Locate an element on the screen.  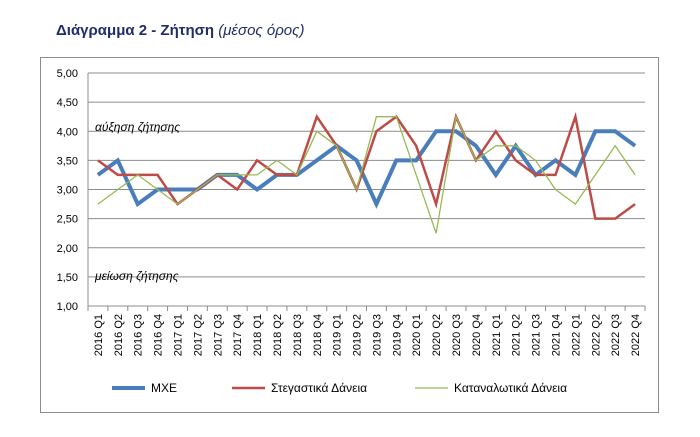
x-tick-label: 2017 Q2 is located at coordinates (198, 335).